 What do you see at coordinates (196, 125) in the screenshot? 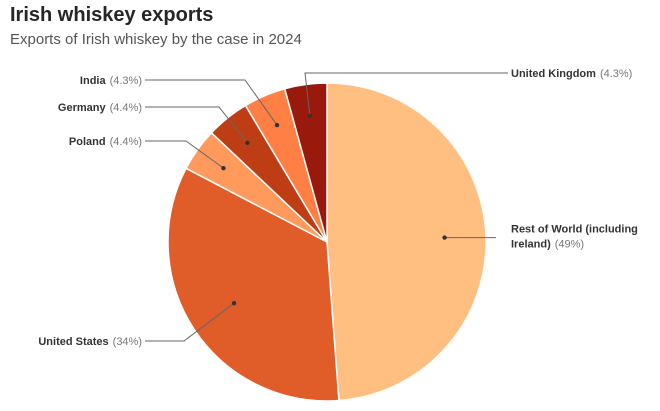
I see `leader-line-germany` at bounding box center [196, 125].